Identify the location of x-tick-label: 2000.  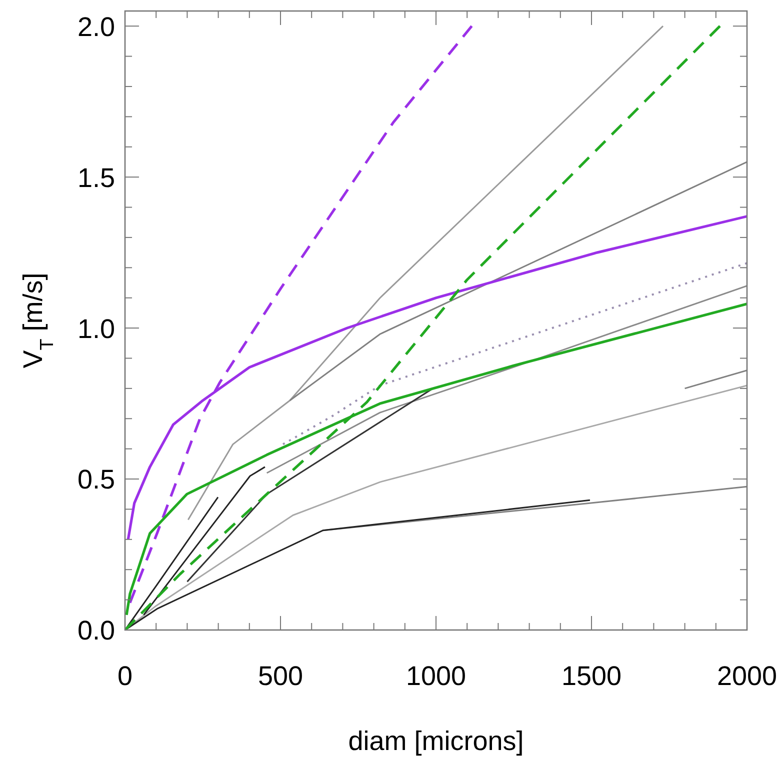
(747, 676).